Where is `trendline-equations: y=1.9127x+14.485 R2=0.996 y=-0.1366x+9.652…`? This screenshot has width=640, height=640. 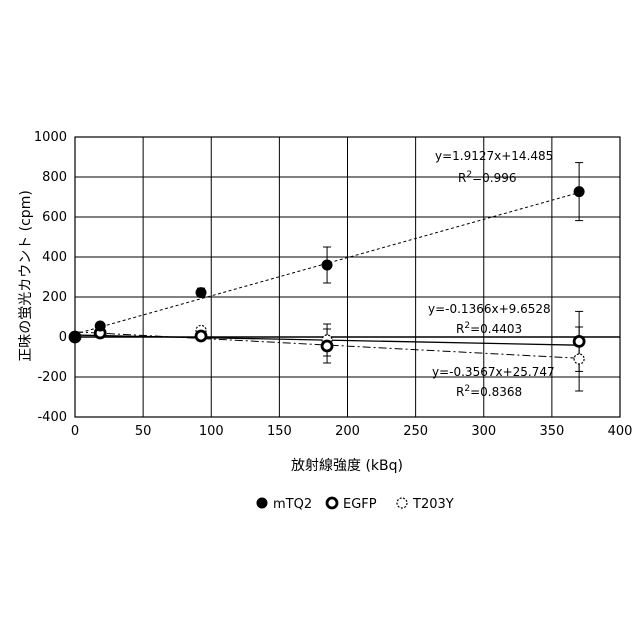
trendline-equations: y=1.9127x+14.485 R2=0.996 y=-0.1366x+9.652… is located at coordinates (491, 274).